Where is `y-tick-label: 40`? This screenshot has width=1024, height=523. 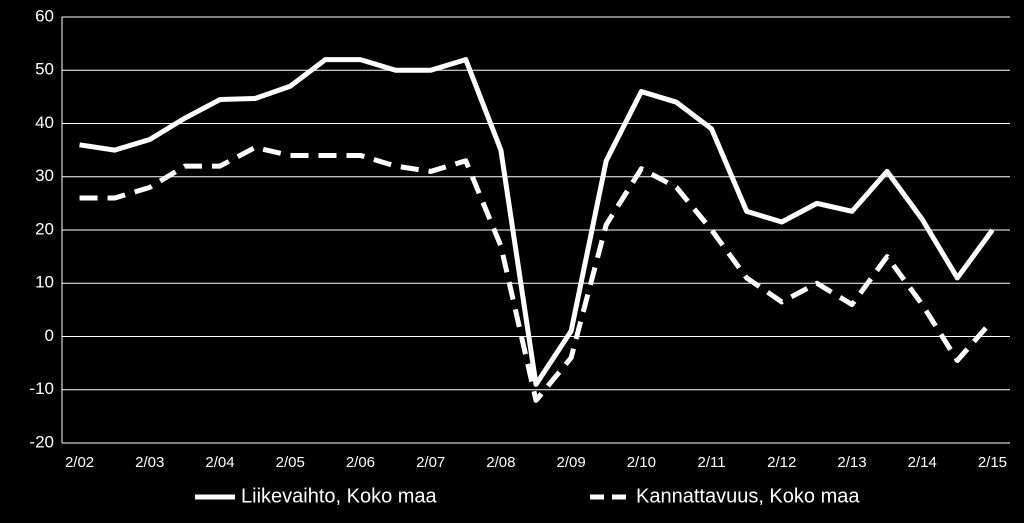 y-tick-label: 40 is located at coordinates (44, 122).